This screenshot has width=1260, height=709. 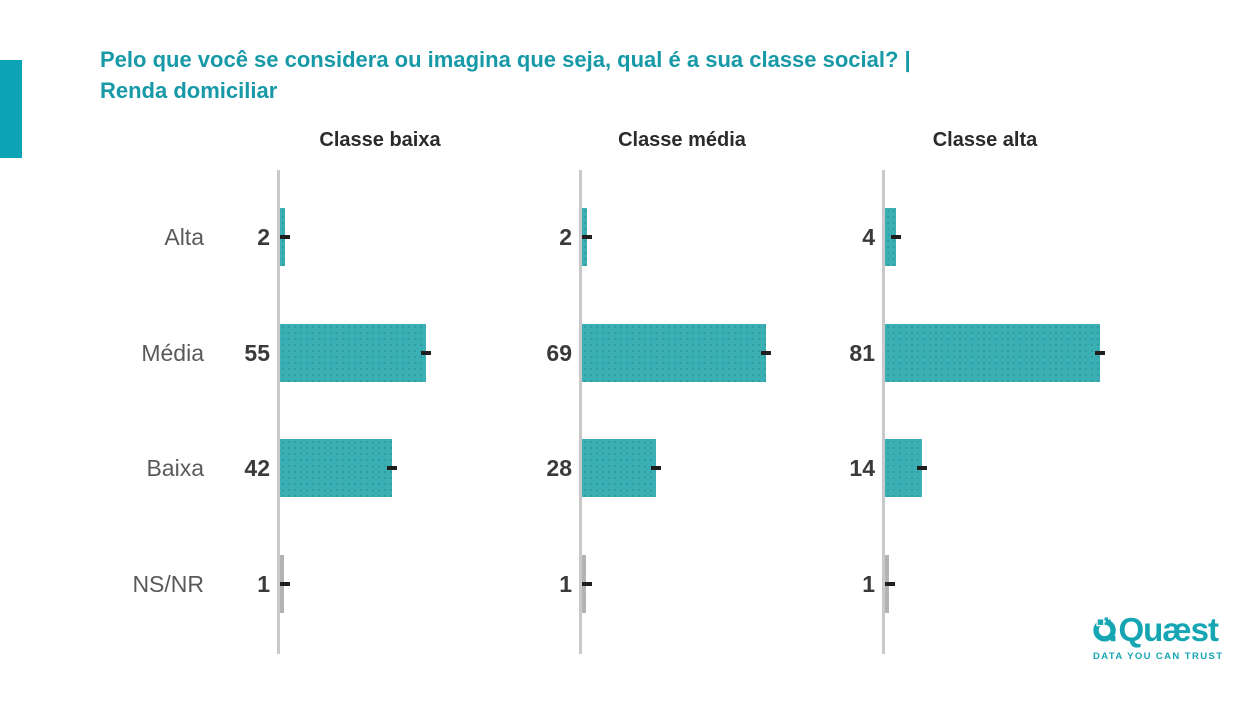 I want to click on category-label-nsnr: NS/NR, so click(x=168, y=584).